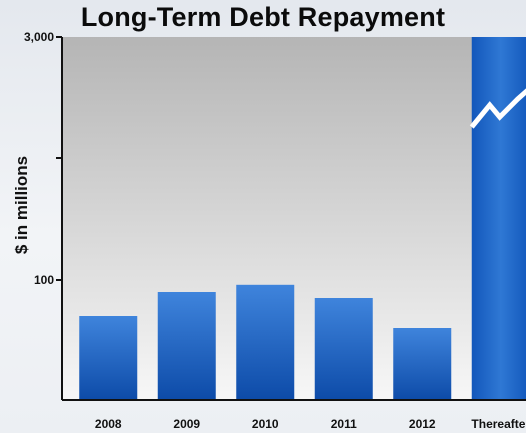 The height and width of the screenshot is (433, 526). What do you see at coordinates (422, 364) in the screenshot?
I see `bar-2012` at bounding box center [422, 364].